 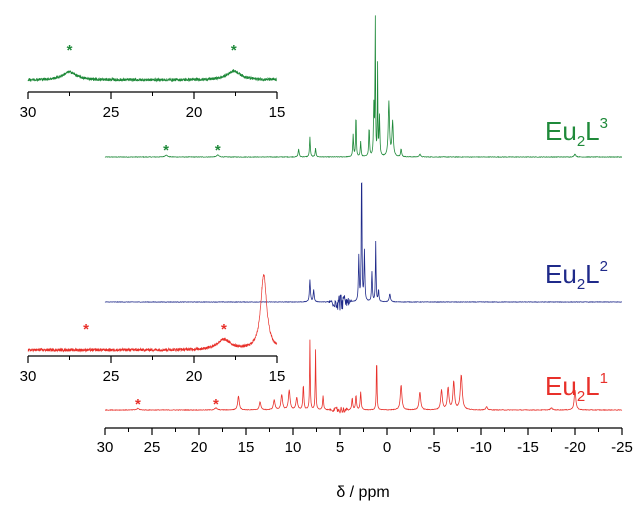 I want to click on x-tick-label: -20, so click(x=575, y=447).